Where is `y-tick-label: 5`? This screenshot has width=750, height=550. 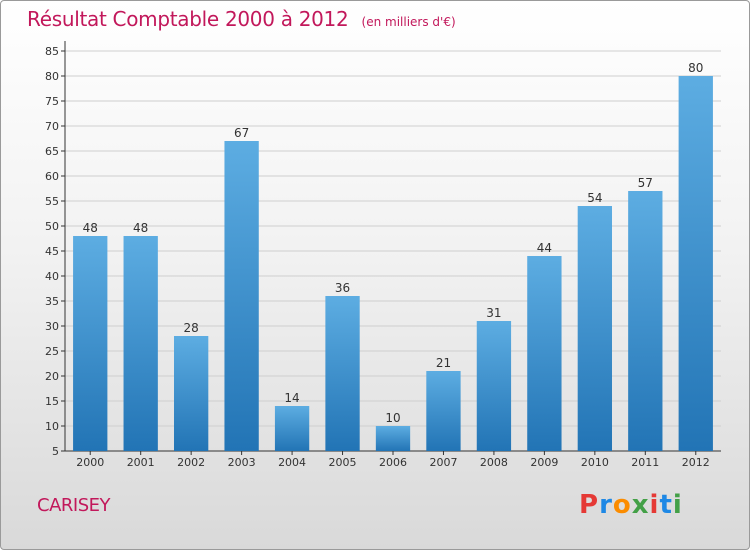 y-tick-label: 5 is located at coordinates (55, 451).